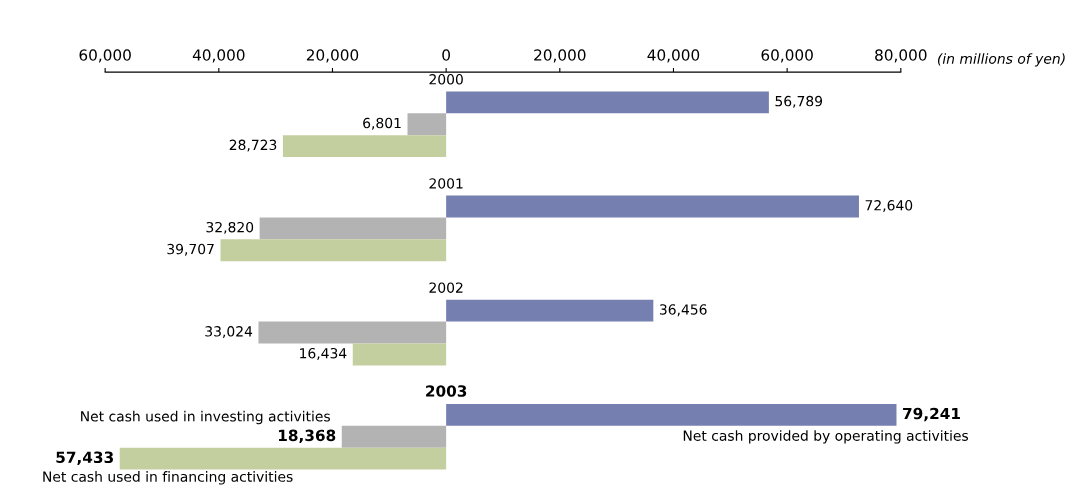  What do you see at coordinates (446, 79) in the screenshot?
I see `y-tick-label: 2000` at bounding box center [446, 79].